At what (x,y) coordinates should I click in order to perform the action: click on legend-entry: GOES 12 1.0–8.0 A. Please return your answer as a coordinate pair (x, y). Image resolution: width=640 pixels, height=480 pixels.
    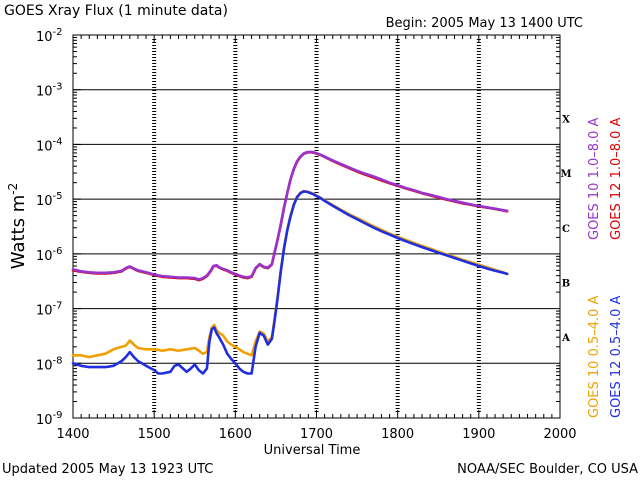
    Looking at the image, I should click on (616, 178).